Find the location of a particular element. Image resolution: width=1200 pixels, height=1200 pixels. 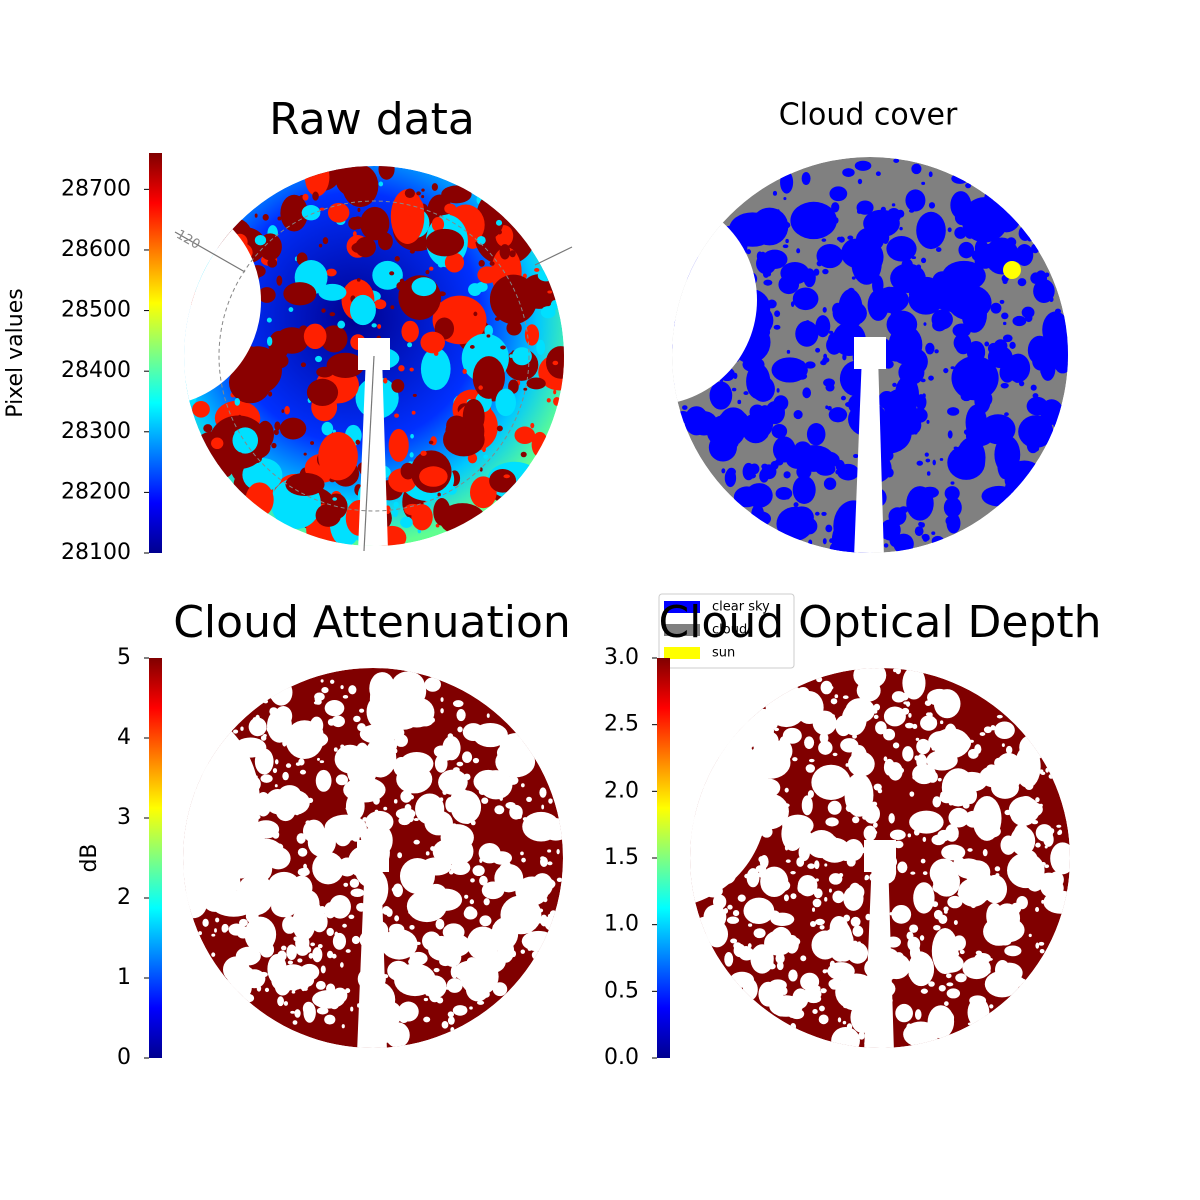

mast-mask is located at coordinates (869, 454).